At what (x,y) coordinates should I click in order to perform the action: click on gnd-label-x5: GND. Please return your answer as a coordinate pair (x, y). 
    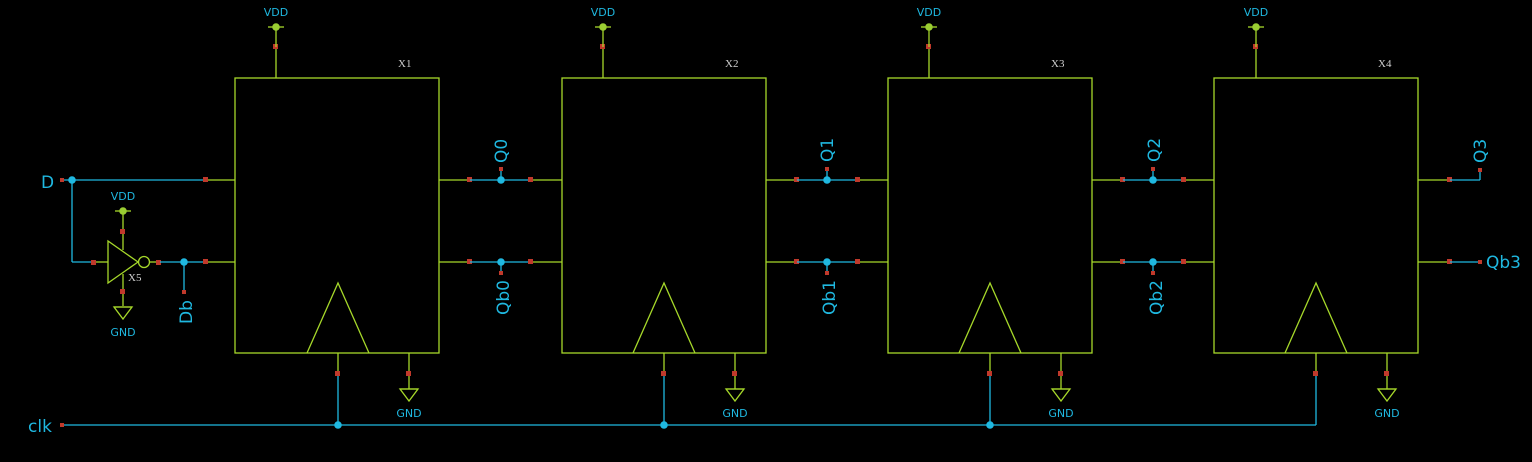
    Looking at the image, I should click on (122, 332).